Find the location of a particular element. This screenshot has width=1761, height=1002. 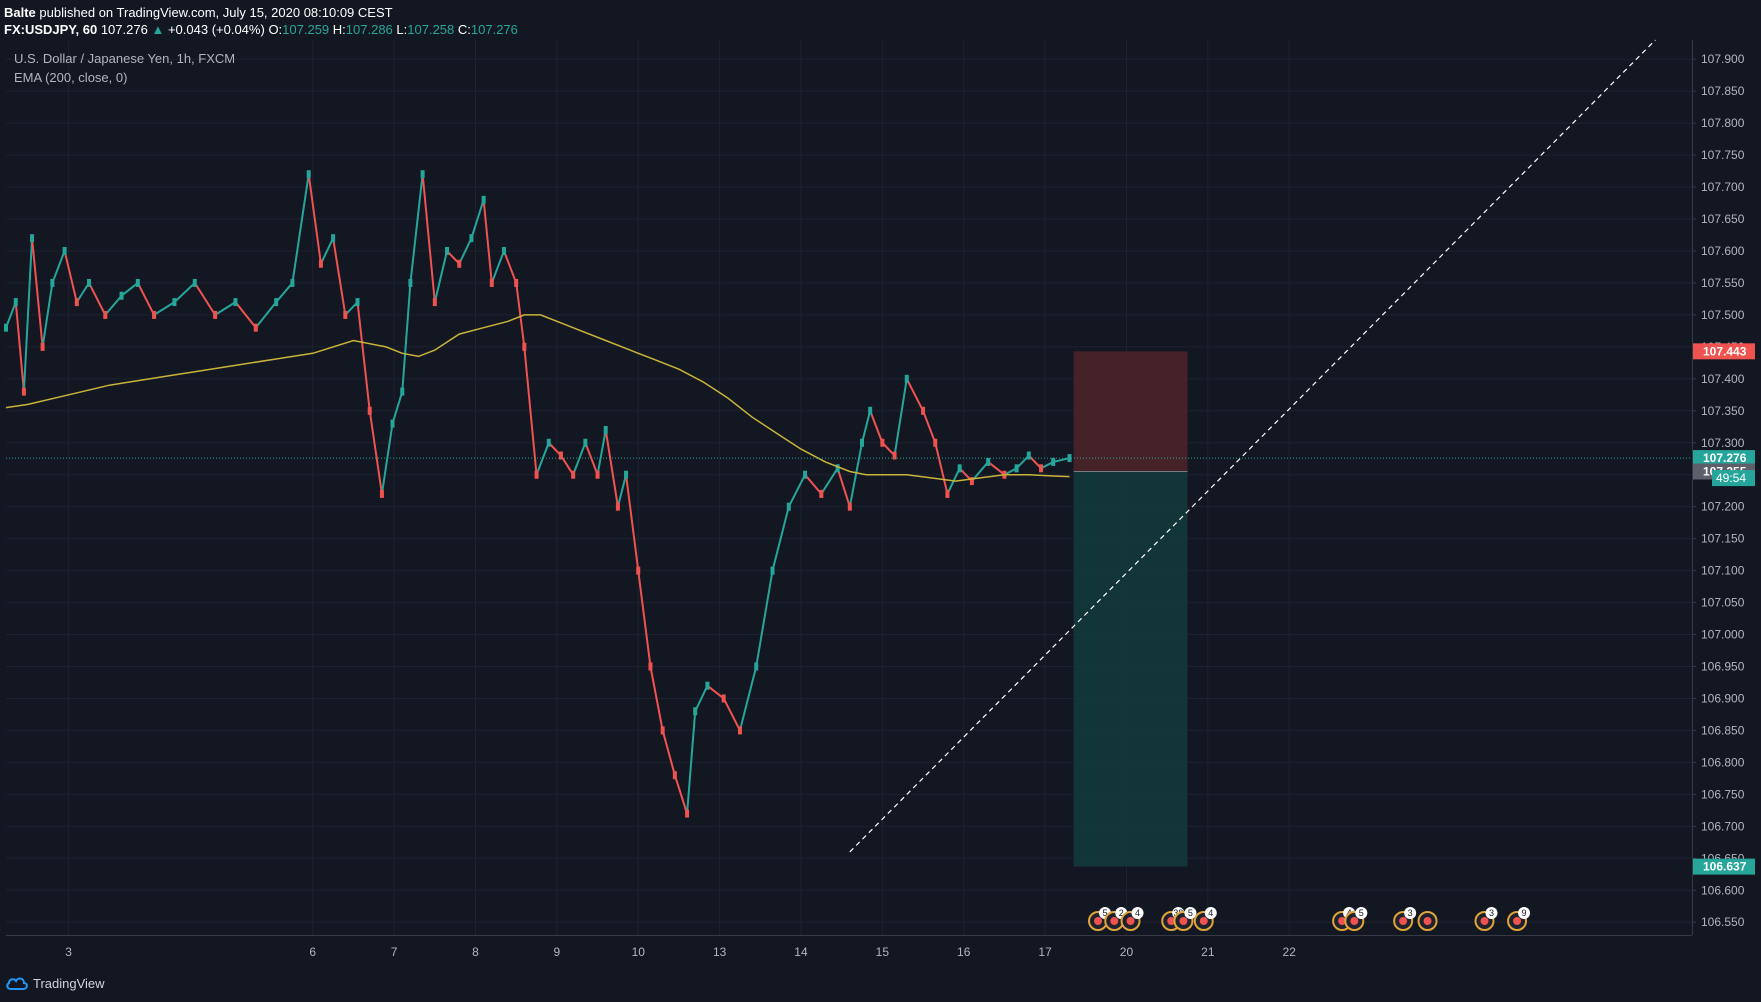

event-count: 2 is located at coordinates (1121, 913).